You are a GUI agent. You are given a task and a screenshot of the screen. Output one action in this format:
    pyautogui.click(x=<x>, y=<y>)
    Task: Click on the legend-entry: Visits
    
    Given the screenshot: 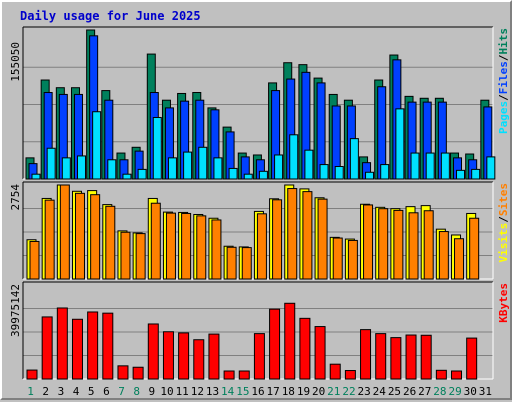 What is the action you would take?
    pyautogui.click(x=503, y=243)
    